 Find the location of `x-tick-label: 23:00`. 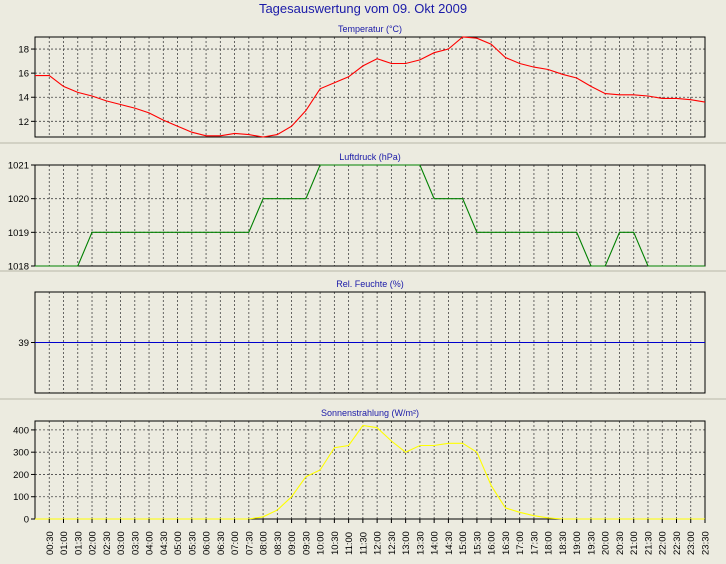

x-tick-label: 23:00 is located at coordinates (691, 543).